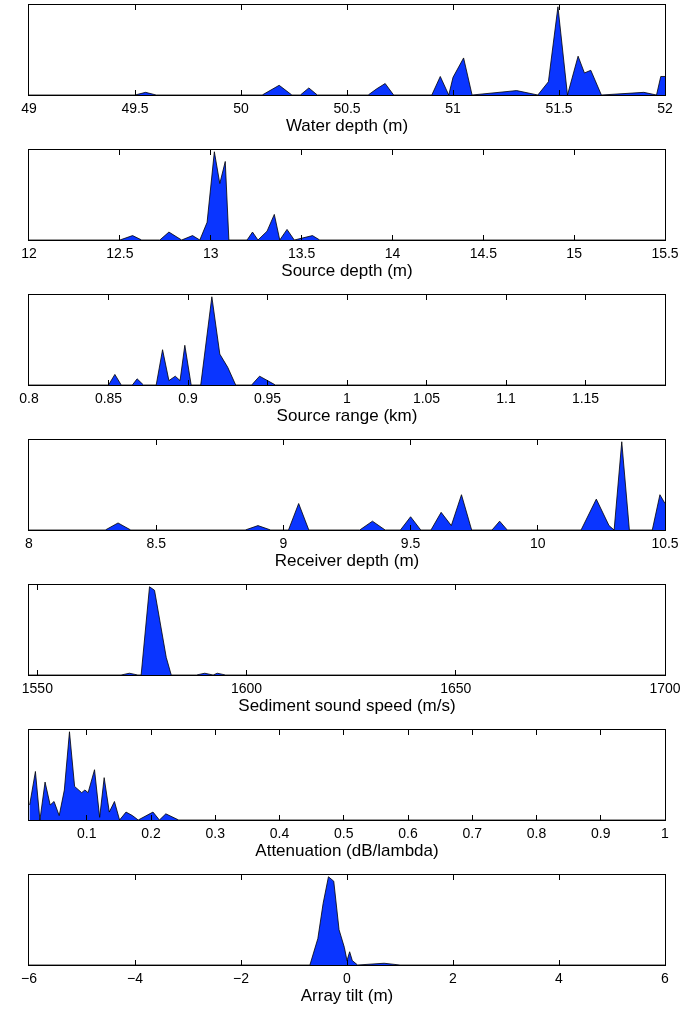  I want to click on x-axis-title: Attenuation (dB/lambda), so click(347, 851).